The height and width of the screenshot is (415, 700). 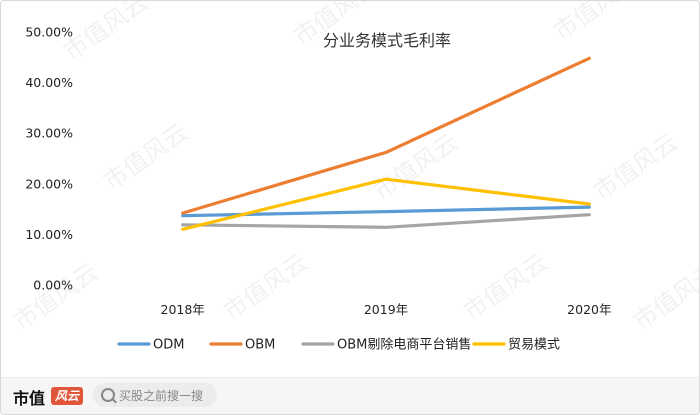 What do you see at coordinates (49, 82) in the screenshot?
I see `y-tick-label: 40.00%` at bounding box center [49, 82].